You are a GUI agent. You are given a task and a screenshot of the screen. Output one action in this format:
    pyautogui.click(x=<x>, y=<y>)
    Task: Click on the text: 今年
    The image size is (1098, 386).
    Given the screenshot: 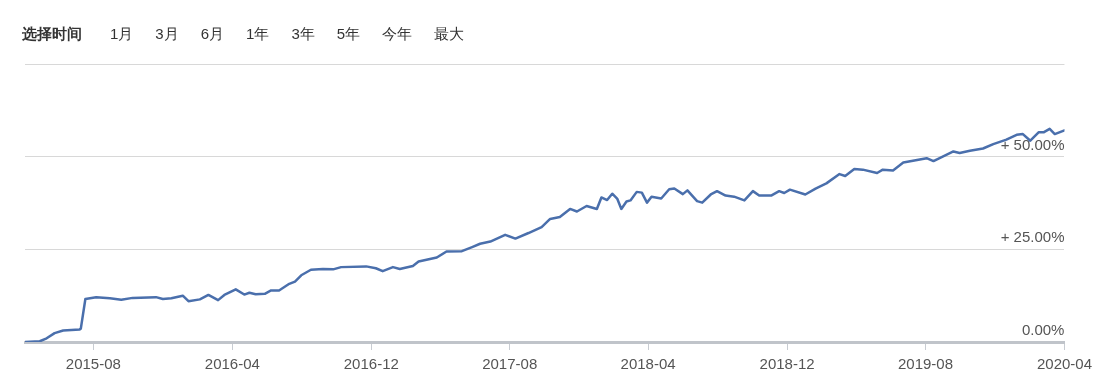 What is the action you would take?
    pyautogui.click(x=397, y=33)
    